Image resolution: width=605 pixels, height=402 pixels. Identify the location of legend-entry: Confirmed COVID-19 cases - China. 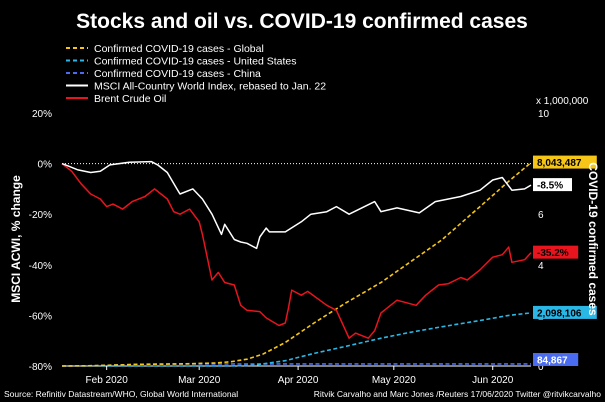
(177, 74).